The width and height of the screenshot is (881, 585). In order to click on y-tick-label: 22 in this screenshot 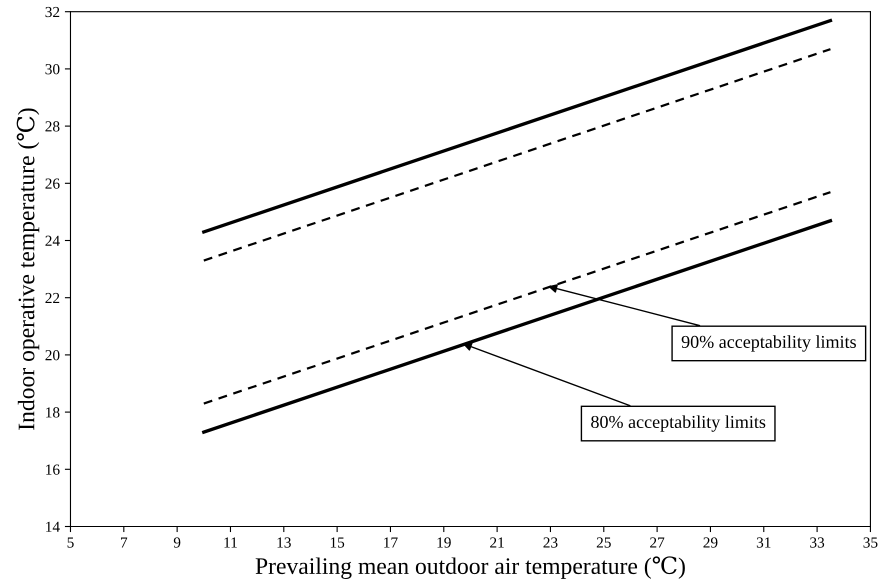, I will do `click(52, 297)`.